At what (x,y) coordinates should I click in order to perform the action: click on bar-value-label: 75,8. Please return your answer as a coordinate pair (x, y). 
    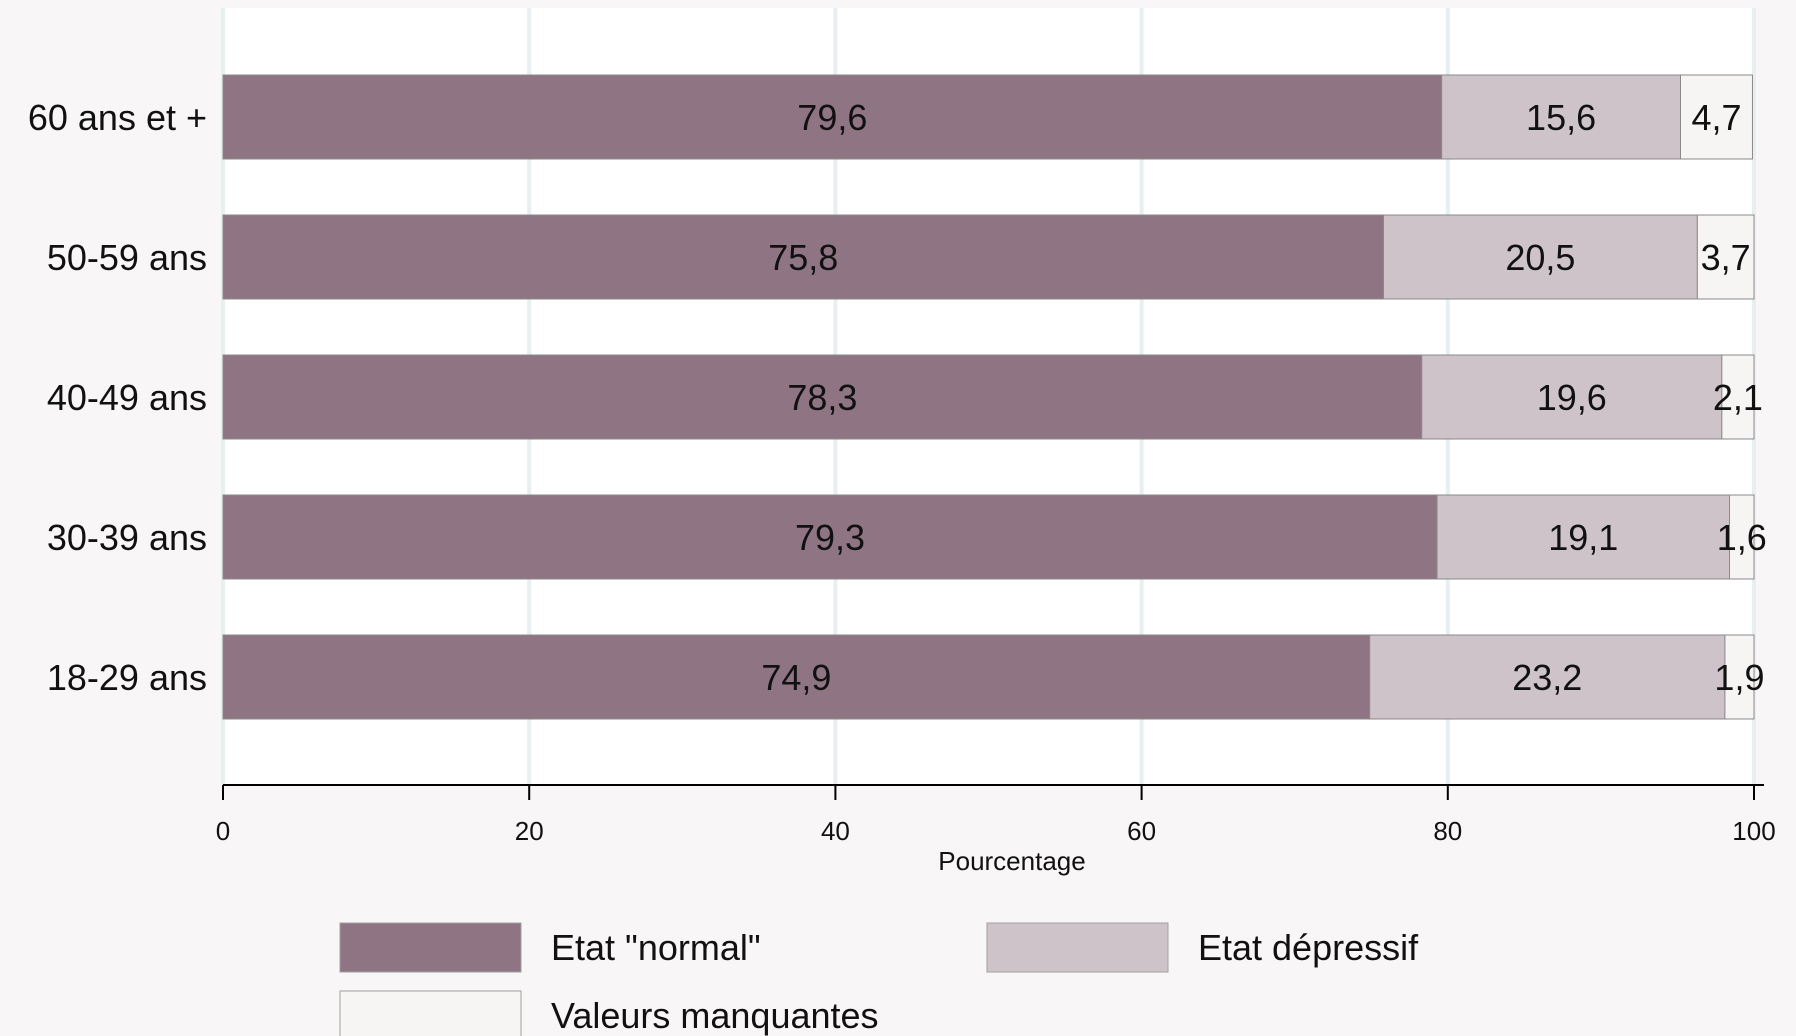
    Looking at the image, I should click on (803, 257).